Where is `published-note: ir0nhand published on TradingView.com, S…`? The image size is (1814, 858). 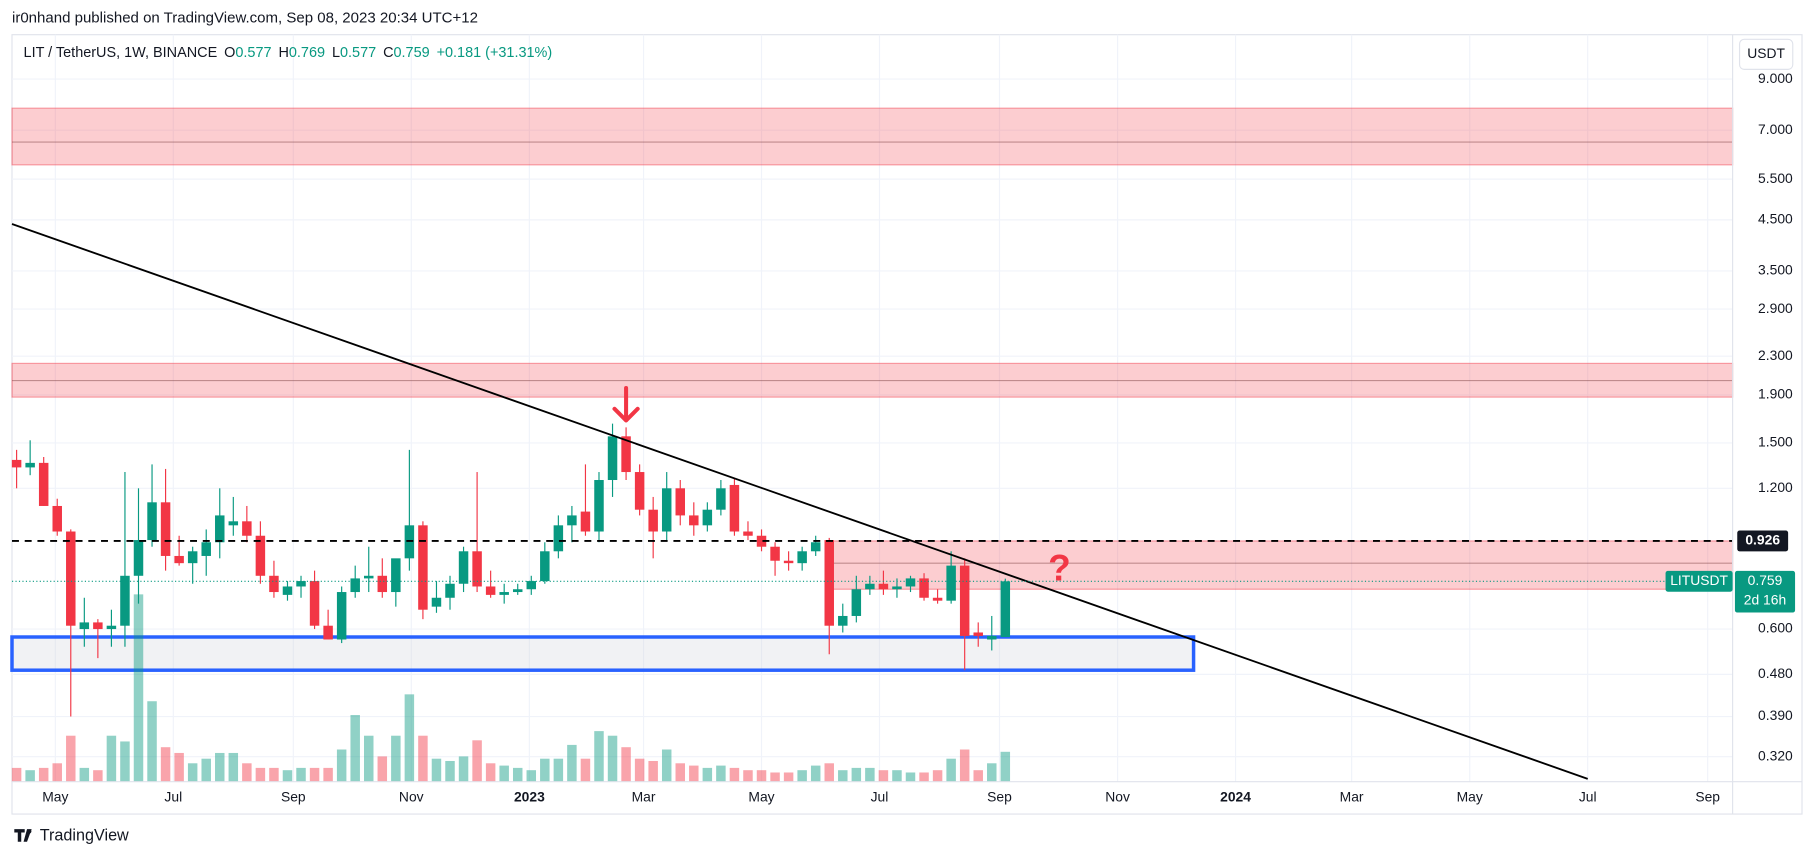
published-note: ir0nhand published on TradingView.com, S… is located at coordinates (245, 17).